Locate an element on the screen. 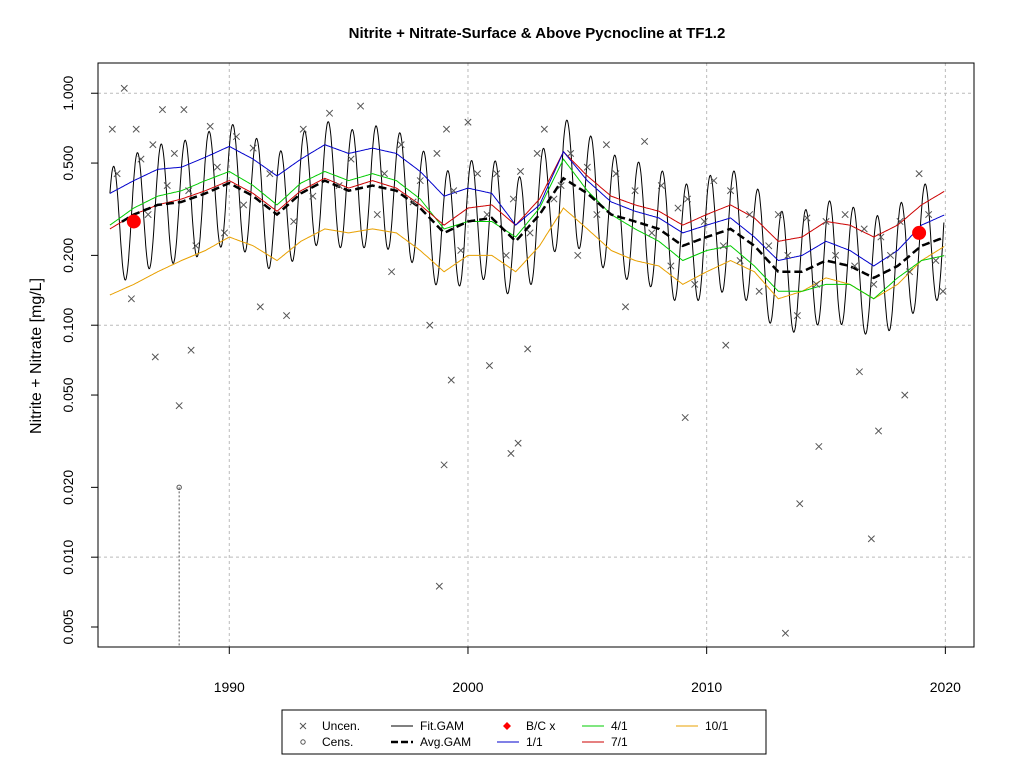 The width and height of the screenshot is (1024, 768). x-tick-label: 2020 is located at coordinates (945, 687).